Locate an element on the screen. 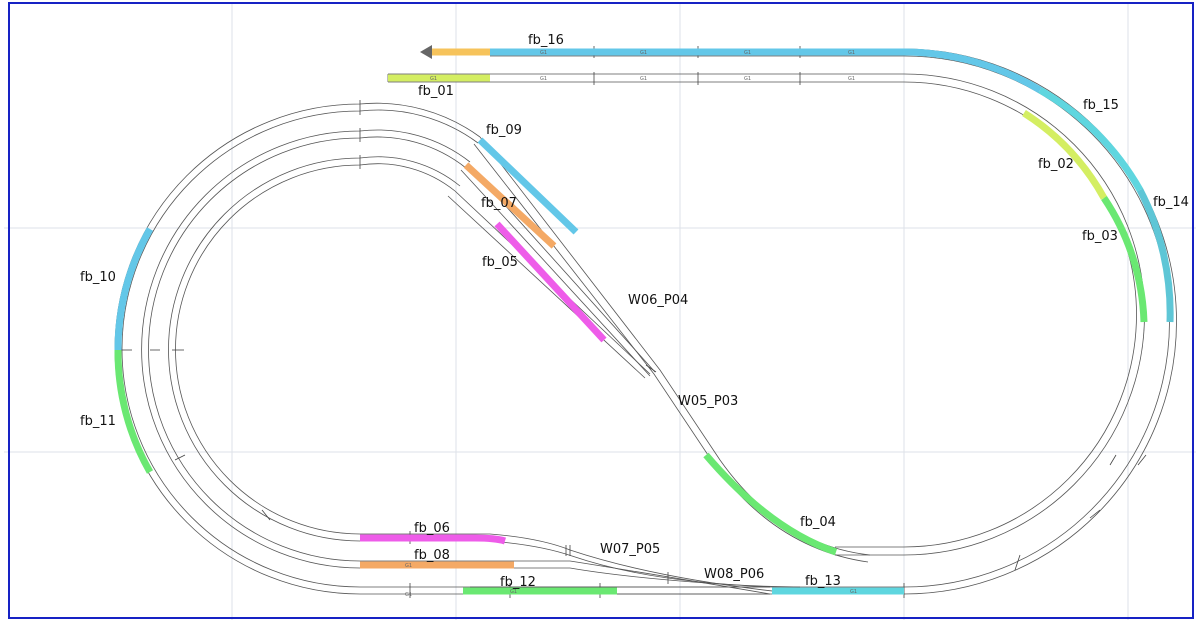 The width and height of the screenshot is (1200, 623). label-fb_14: fb_14 is located at coordinates (1171, 202).